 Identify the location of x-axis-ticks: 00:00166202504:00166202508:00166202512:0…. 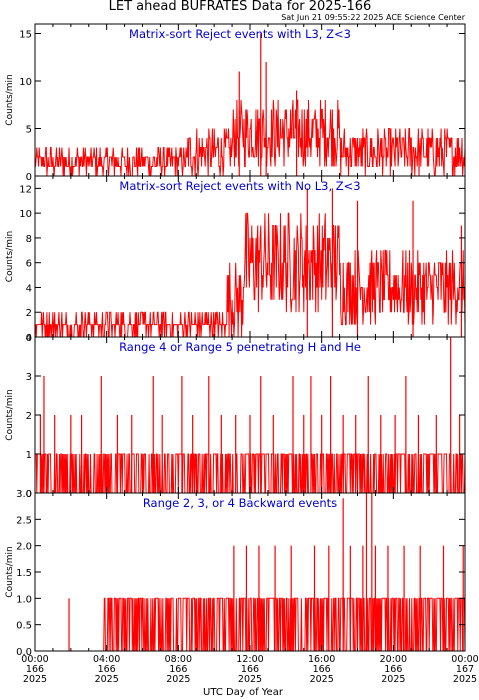
(249, 669).